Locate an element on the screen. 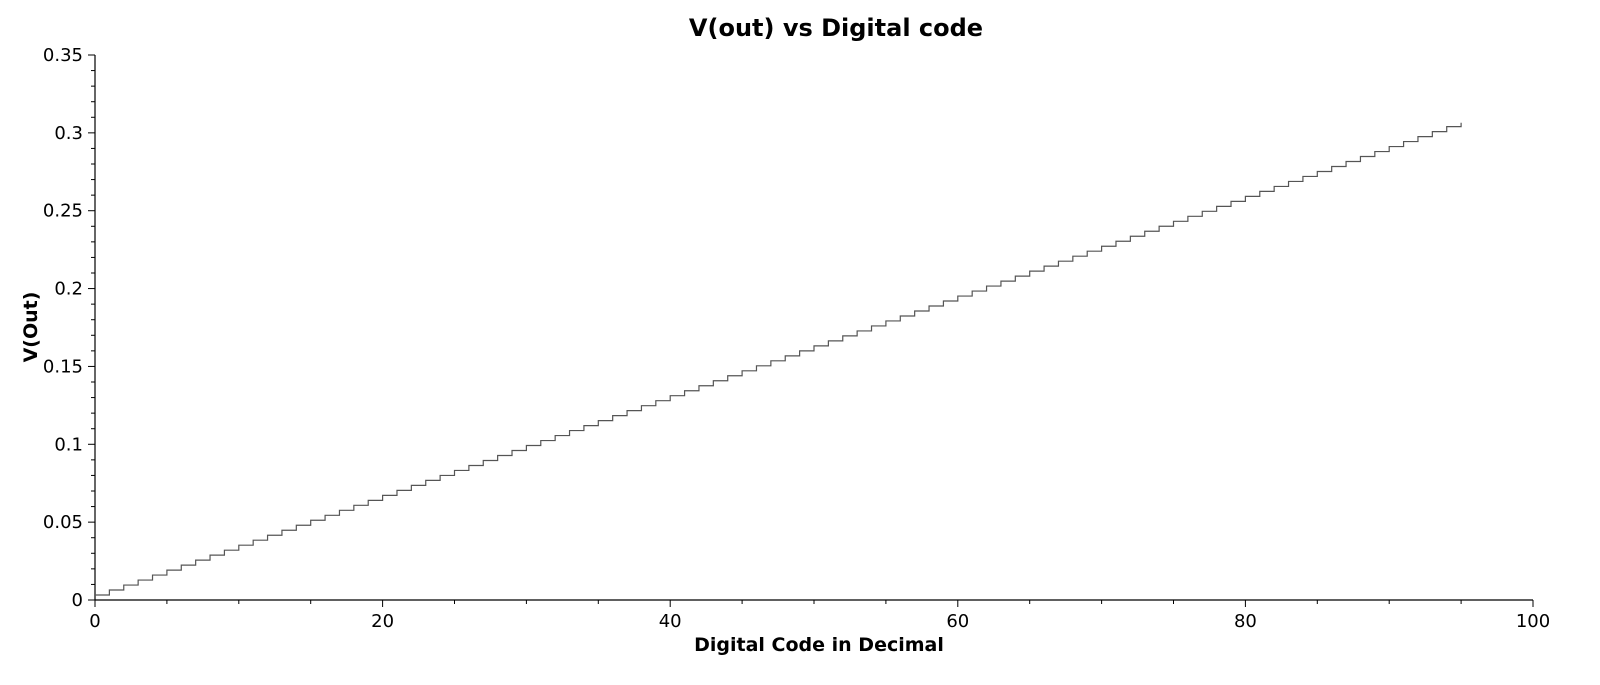 This screenshot has height=685, width=1600. chart-title: V(out) vs Digital code is located at coordinates (836, 28).